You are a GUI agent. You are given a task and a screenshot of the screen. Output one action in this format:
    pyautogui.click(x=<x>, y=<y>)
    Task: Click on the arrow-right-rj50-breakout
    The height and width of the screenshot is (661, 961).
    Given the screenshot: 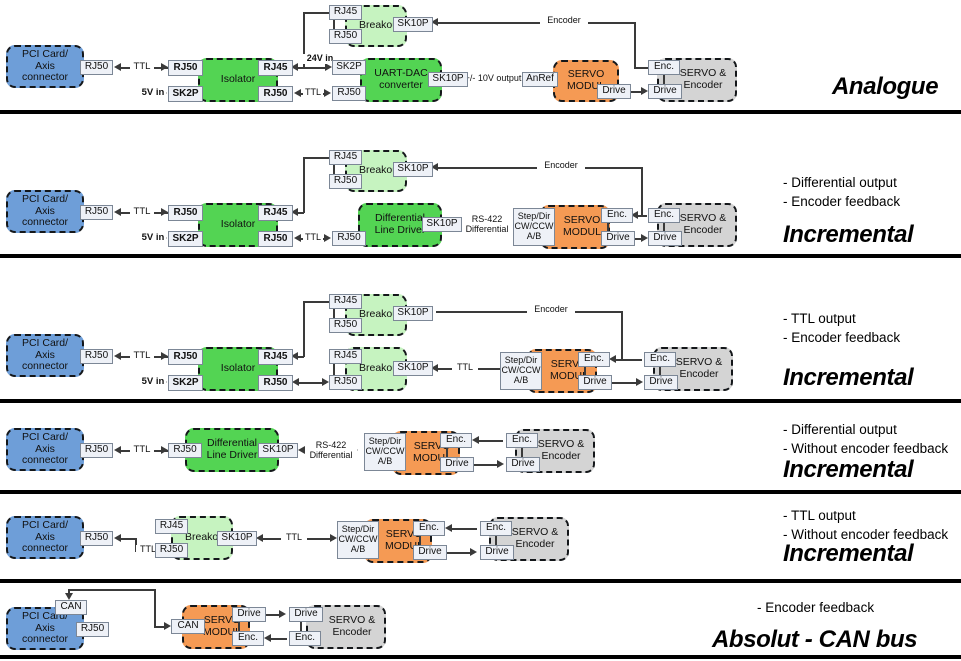 What is the action you would take?
    pyautogui.click(x=325, y=382)
    